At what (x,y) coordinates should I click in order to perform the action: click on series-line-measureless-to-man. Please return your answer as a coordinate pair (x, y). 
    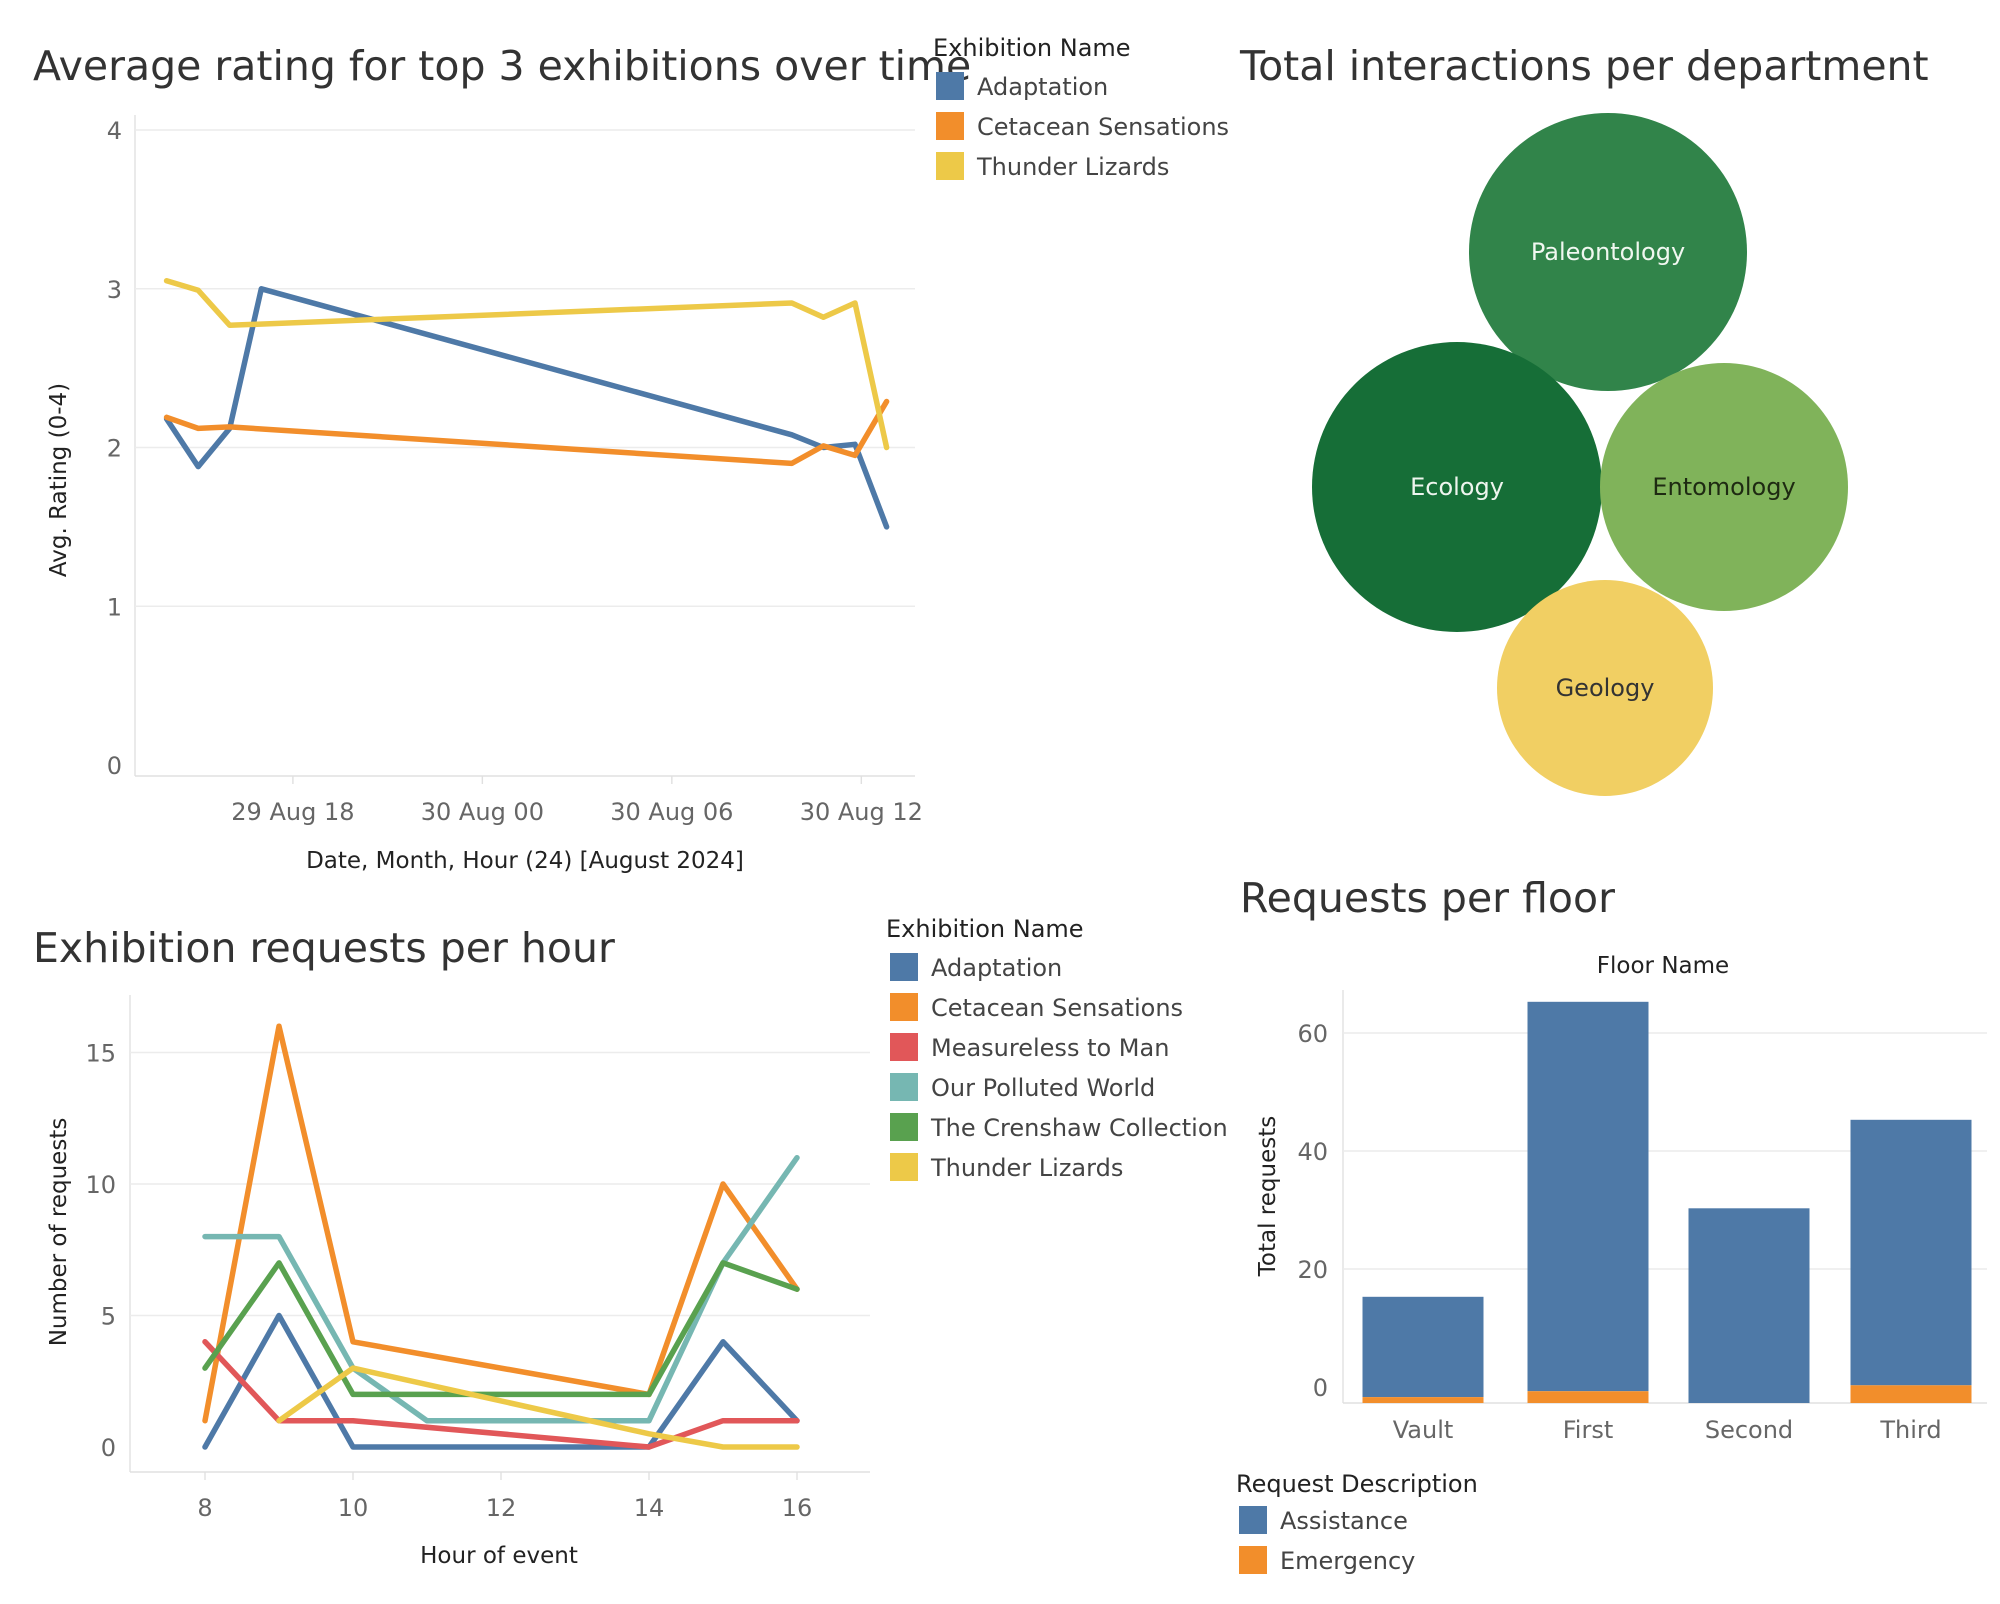
    Looking at the image, I should click on (501, 1394).